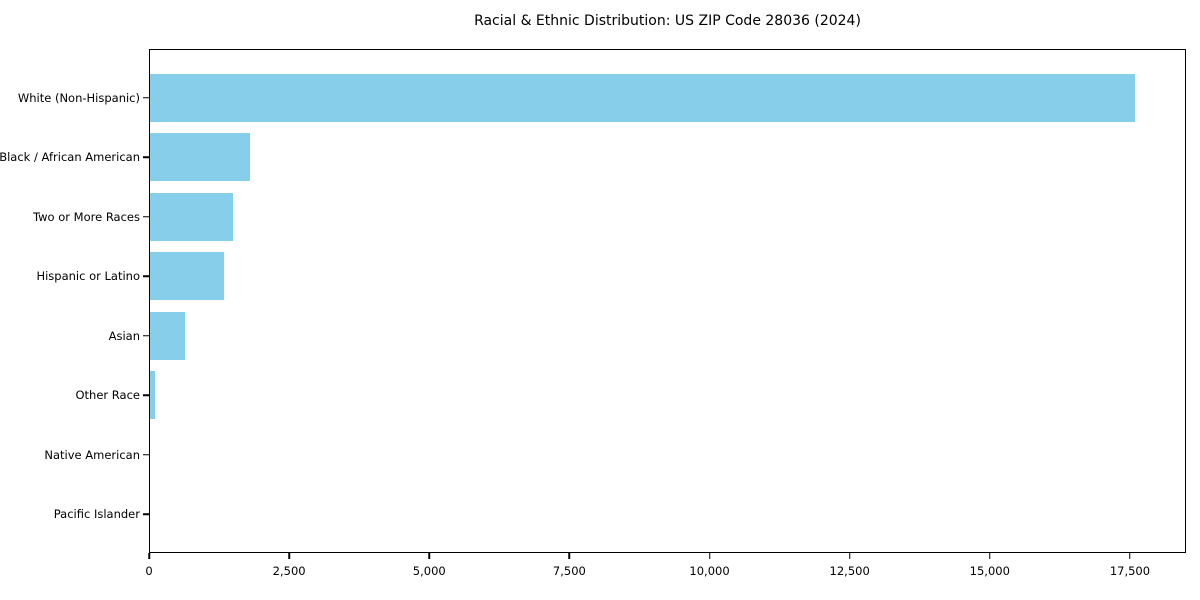 The width and height of the screenshot is (1200, 600). I want to click on bar-row: Asian, so click(647, 336).